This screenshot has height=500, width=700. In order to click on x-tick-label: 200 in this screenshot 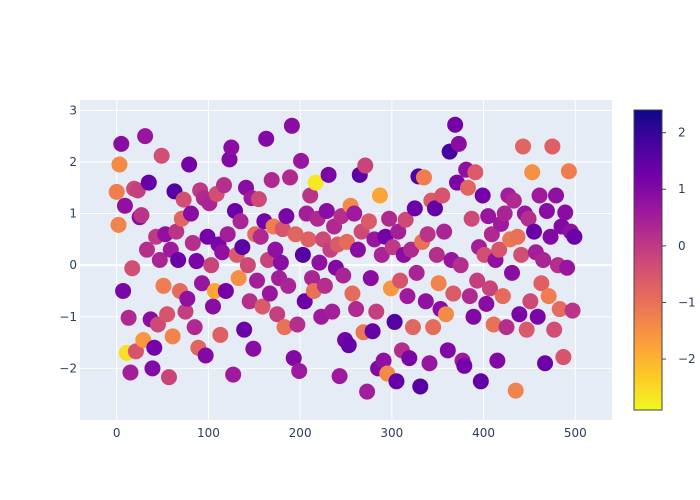, I will do `click(300, 433)`.